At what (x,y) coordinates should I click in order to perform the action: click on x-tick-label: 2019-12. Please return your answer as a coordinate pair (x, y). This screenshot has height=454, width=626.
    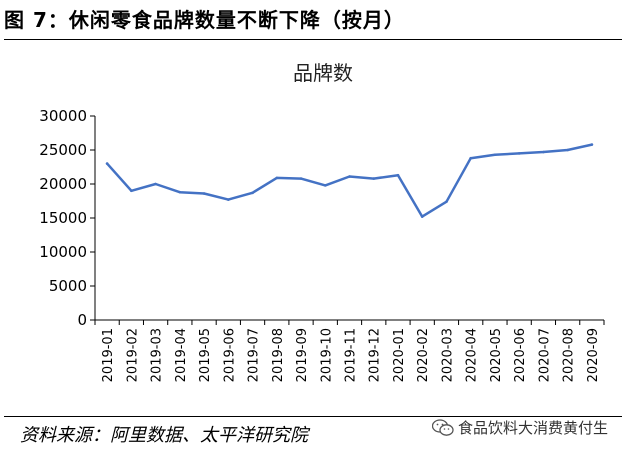
    Looking at the image, I should click on (375, 355).